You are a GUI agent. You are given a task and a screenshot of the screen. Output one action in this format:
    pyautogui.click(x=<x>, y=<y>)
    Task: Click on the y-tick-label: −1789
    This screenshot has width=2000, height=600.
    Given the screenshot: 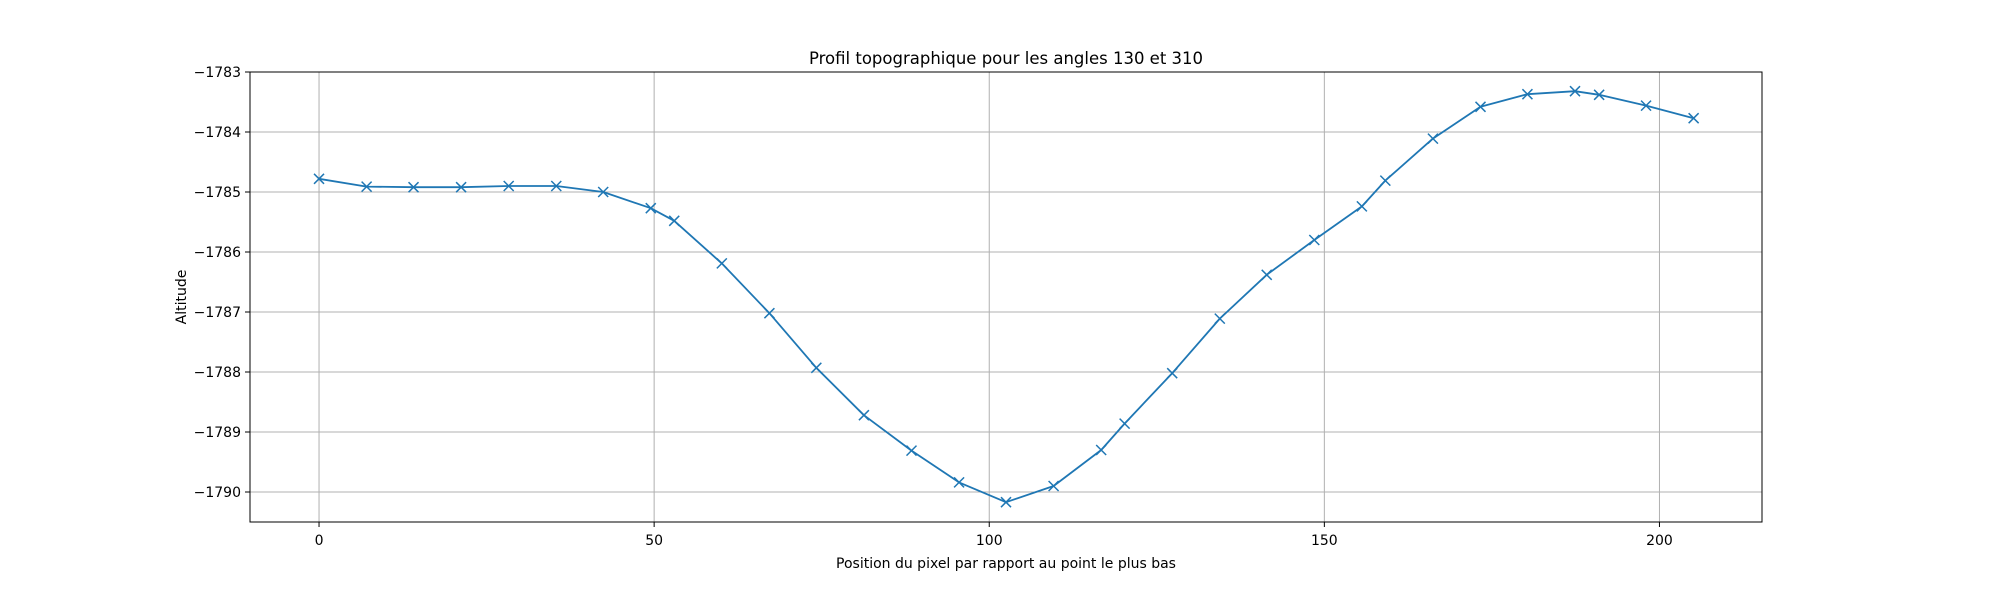 What is the action you would take?
    pyautogui.click(x=217, y=433)
    